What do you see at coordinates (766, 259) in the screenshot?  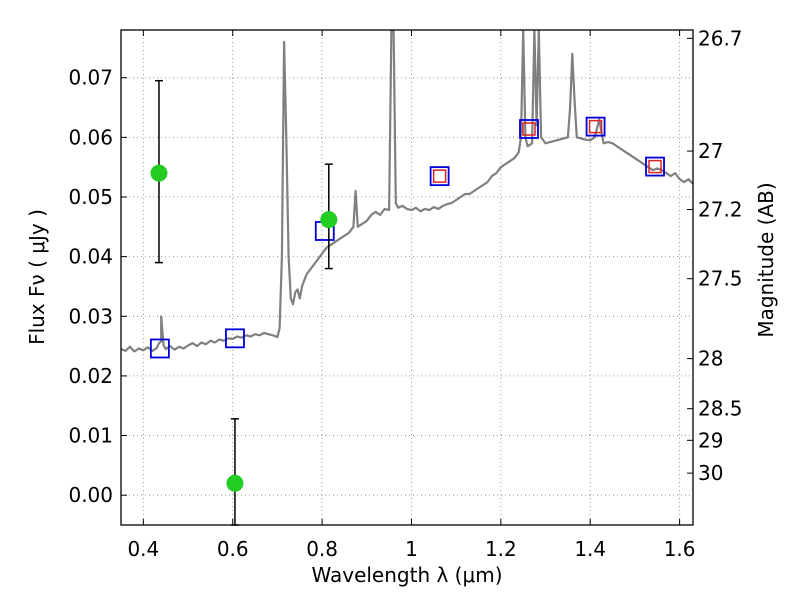 I see `right-axis-label: Magnitude (AB)` at bounding box center [766, 259].